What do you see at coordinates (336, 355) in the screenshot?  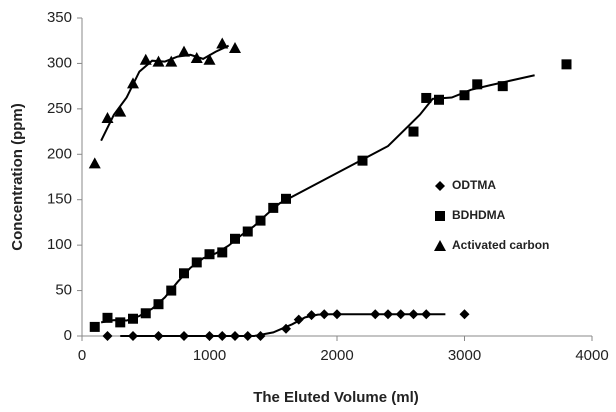 I see `x-tick-label: 2000` at bounding box center [336, 355].